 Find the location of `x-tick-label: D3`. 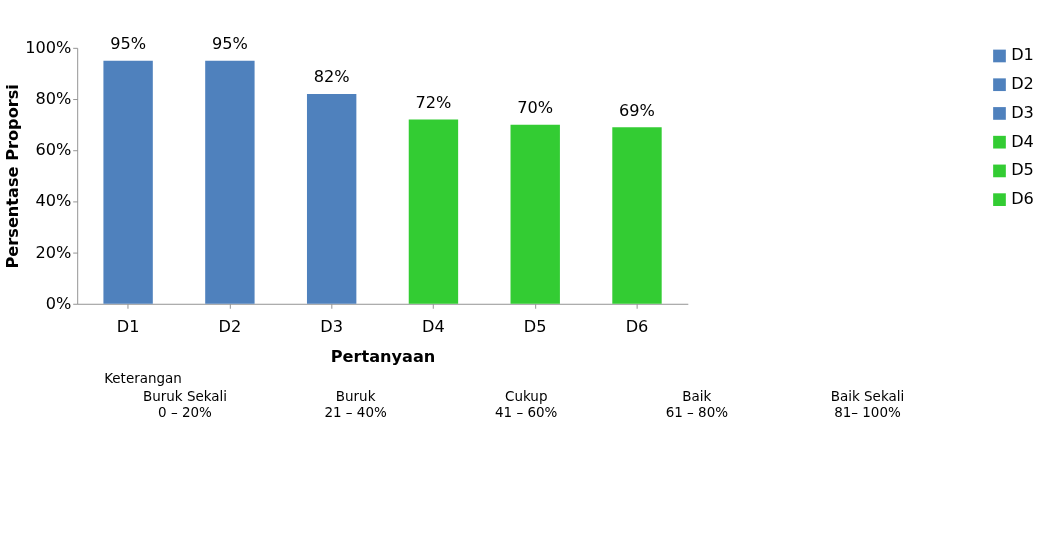

x-tick-label: D3 is located at coordinates (332, 327).